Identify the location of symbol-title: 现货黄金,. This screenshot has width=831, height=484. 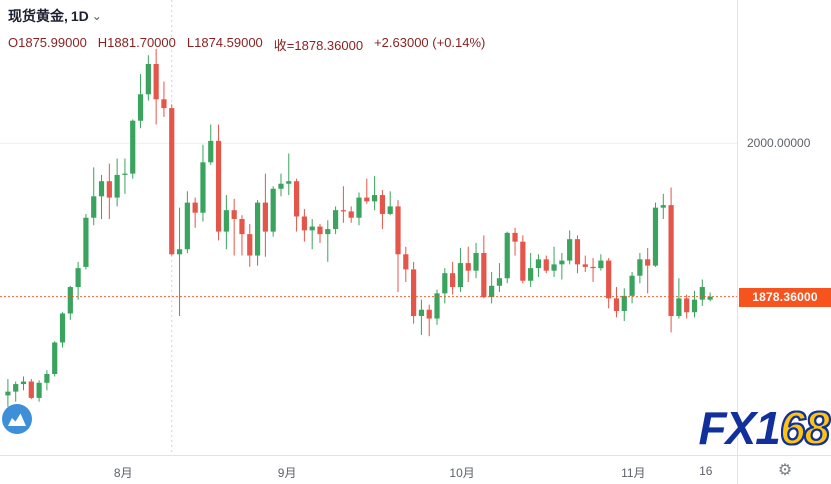
(38, 16).